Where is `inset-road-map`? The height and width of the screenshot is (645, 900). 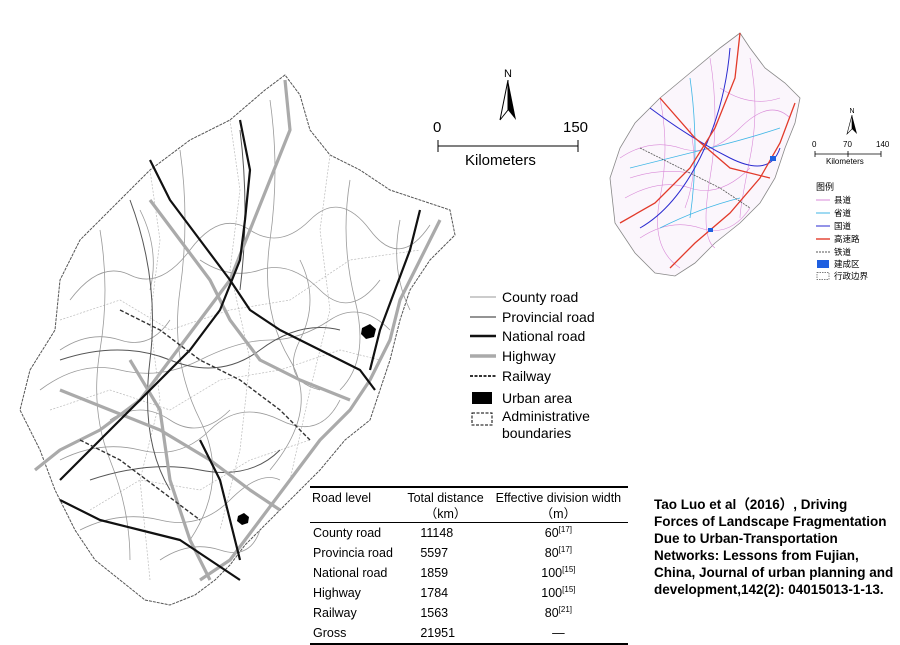 inset-road-map is located at coordinates (705, 154).